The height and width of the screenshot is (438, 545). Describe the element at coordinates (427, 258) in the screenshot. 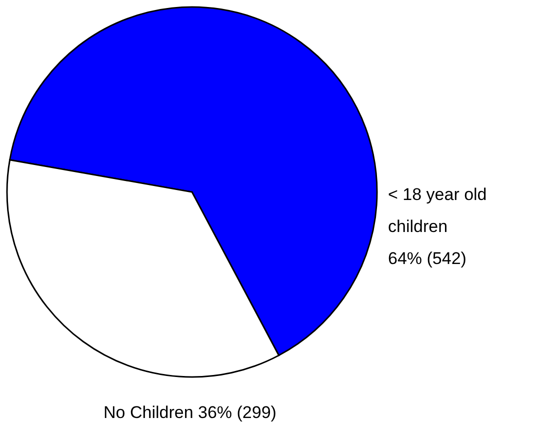

I see `data-label: 64% (542)` at that location.